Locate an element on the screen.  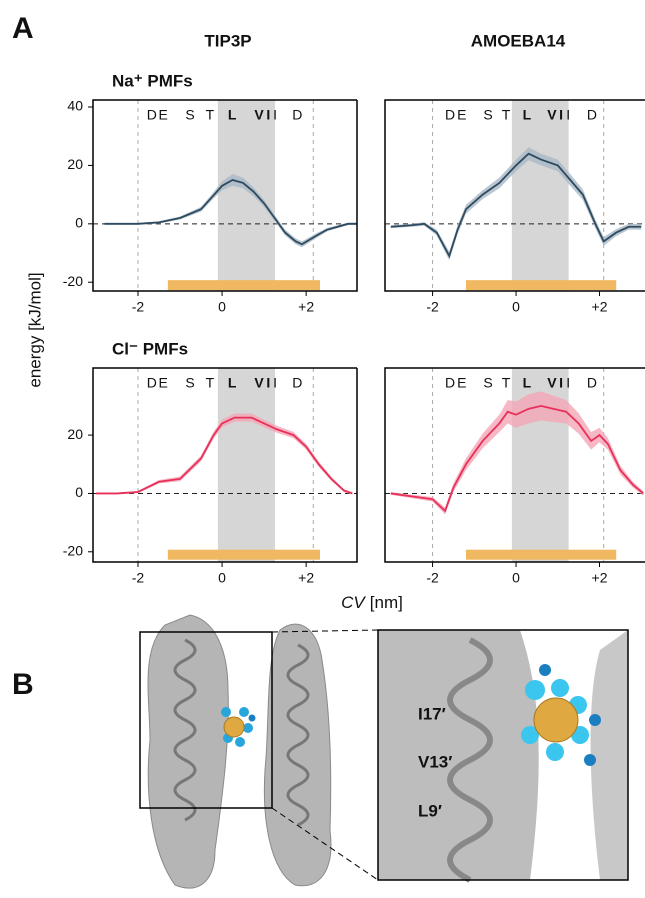
zoom-box is located at coordinates (206, 720).